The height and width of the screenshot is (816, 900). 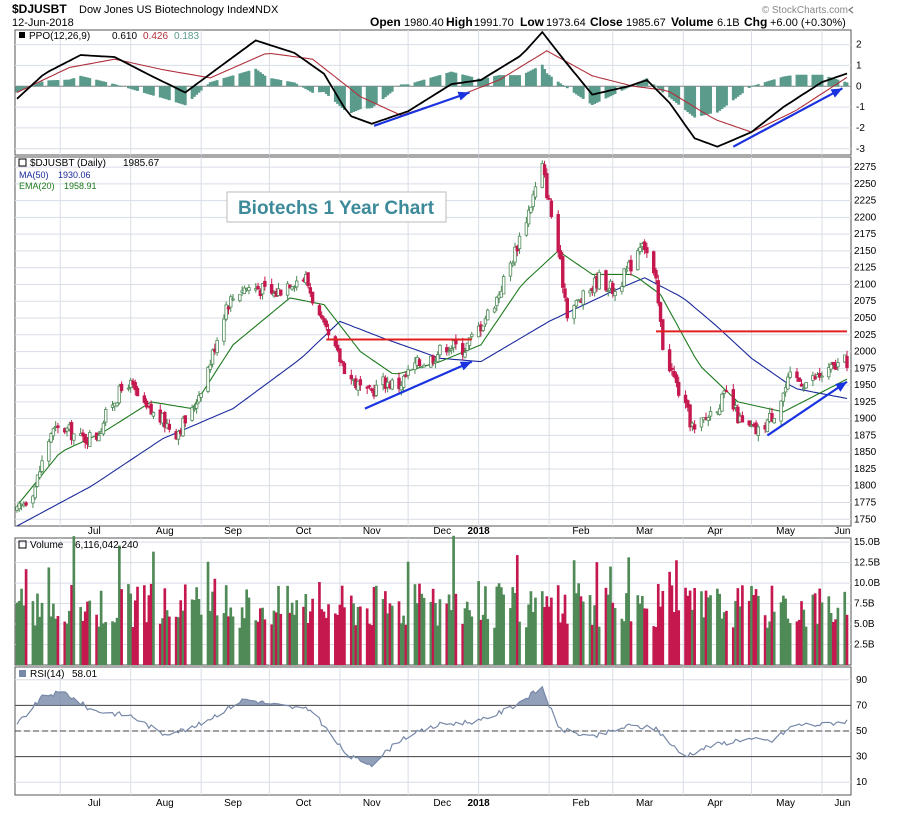 What do you see at coordinates (728, 23) in the screenshot?
I see `volume-value: 6.1B` at bounding box center [728, 23].